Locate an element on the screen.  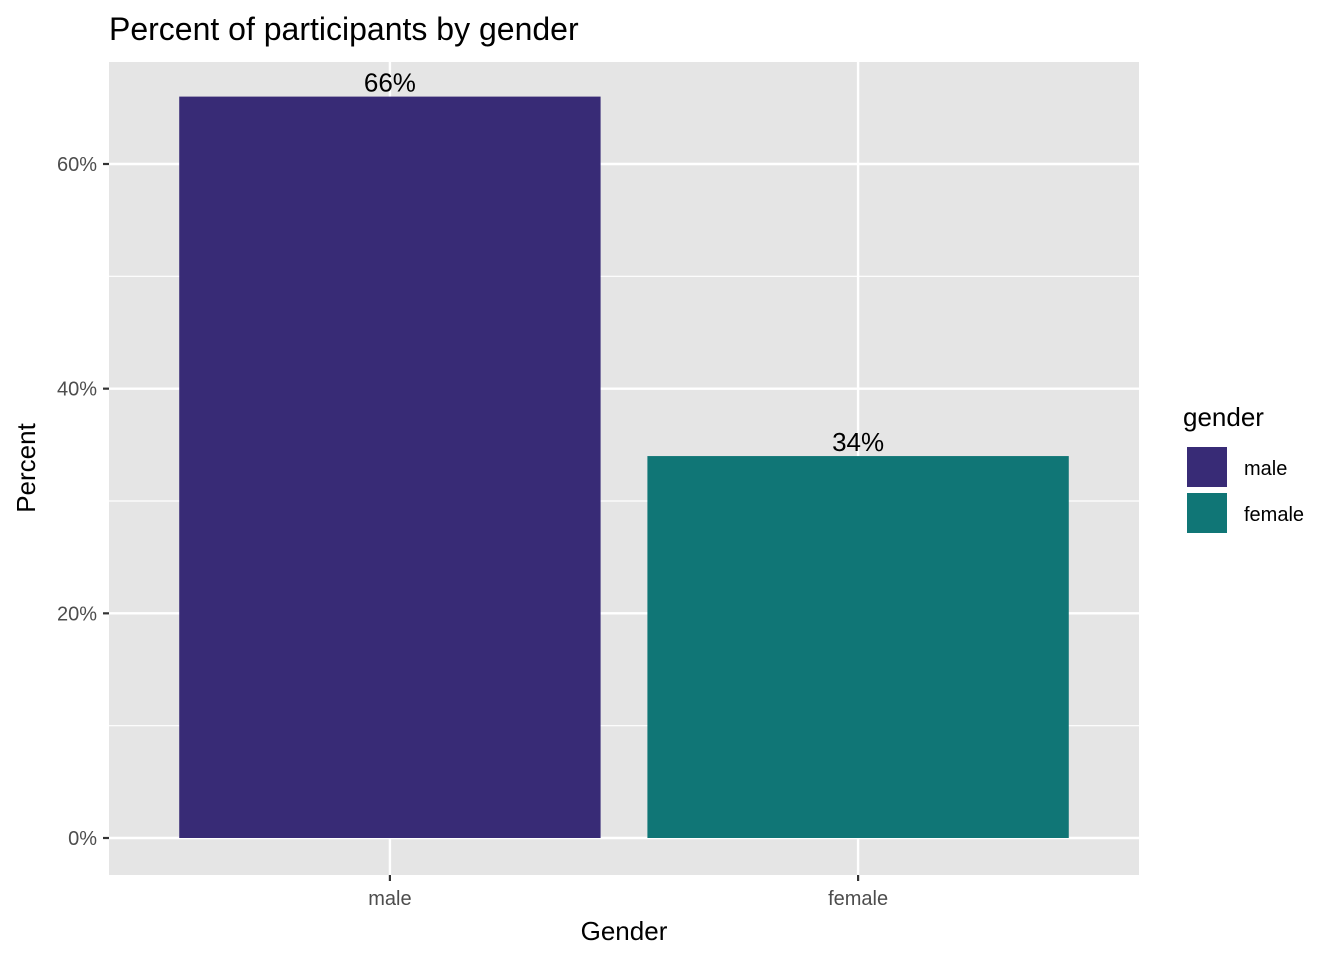
y-tick-label: 20% is located at coordinates (77, 614).